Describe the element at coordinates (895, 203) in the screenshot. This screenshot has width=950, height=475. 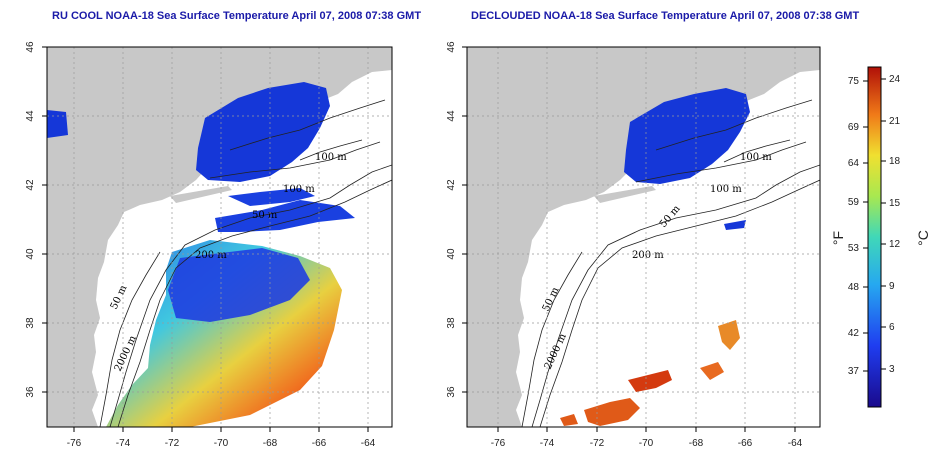
I see `celsius-tick-label: 15` at that location.